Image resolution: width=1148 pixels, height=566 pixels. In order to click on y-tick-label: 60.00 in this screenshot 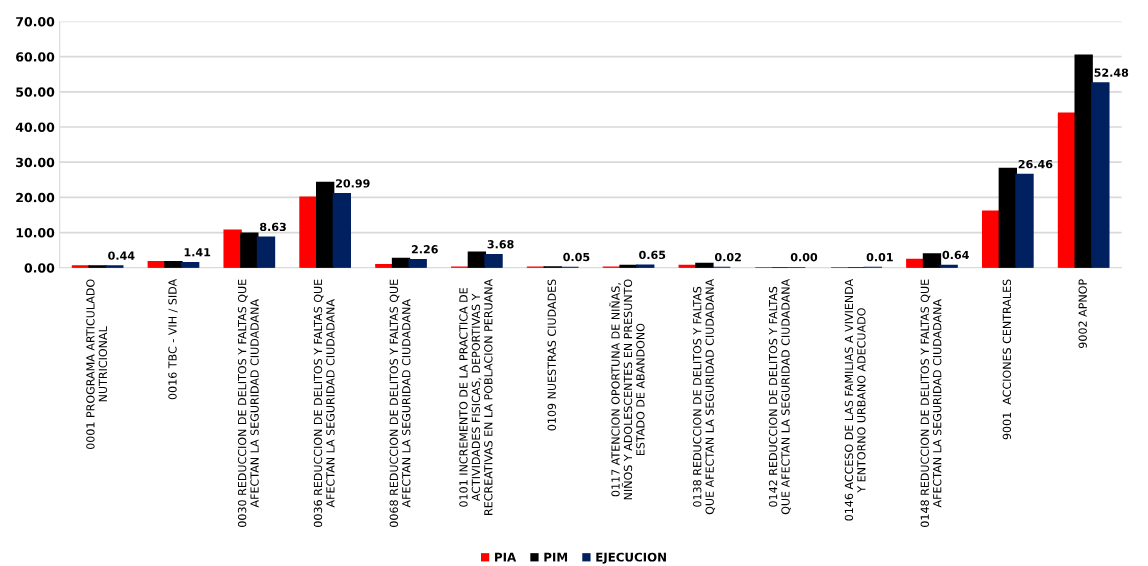, I will do `click(35, 57)`.